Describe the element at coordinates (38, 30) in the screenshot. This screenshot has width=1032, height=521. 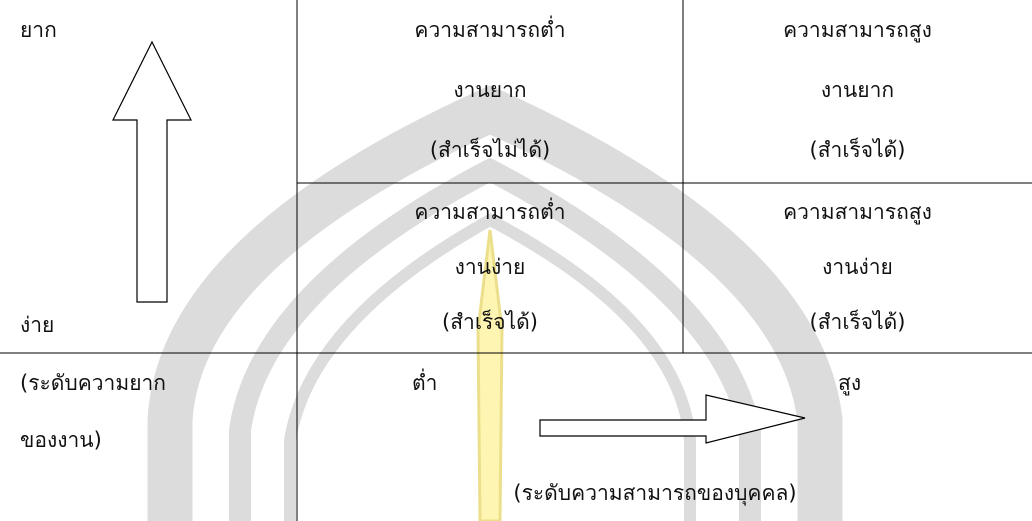
I see `level-label: ยาก` at that location.